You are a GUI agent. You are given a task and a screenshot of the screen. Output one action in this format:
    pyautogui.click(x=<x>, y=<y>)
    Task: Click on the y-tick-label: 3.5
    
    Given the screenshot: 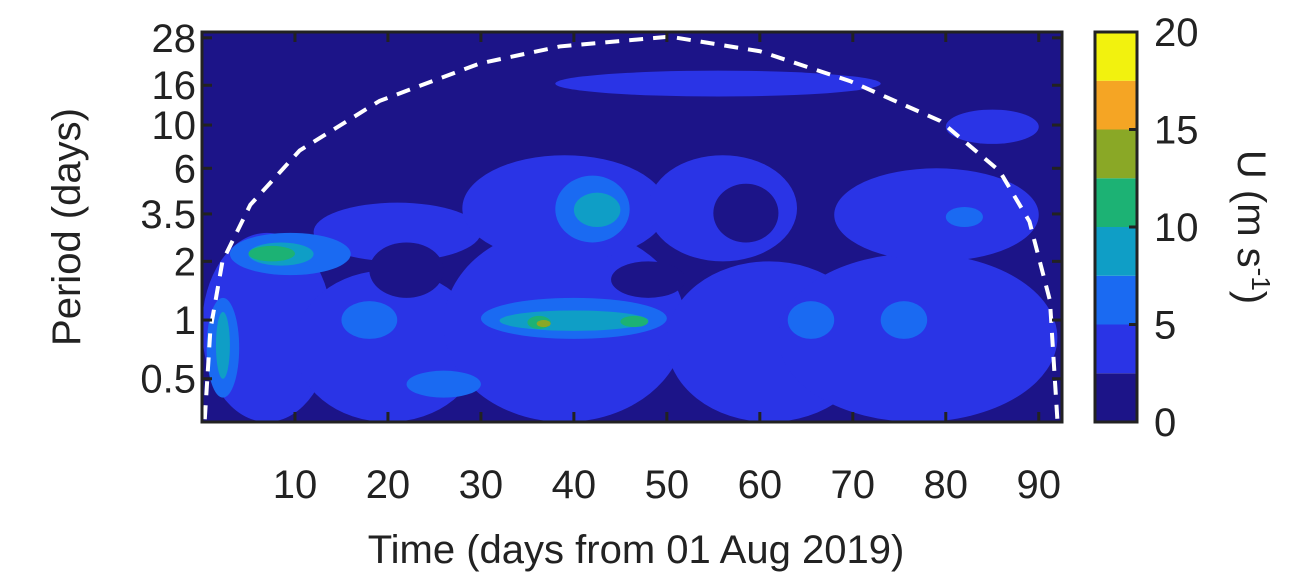 What is the action you would take?
    pyautogui.click(x=168, y=215)
    